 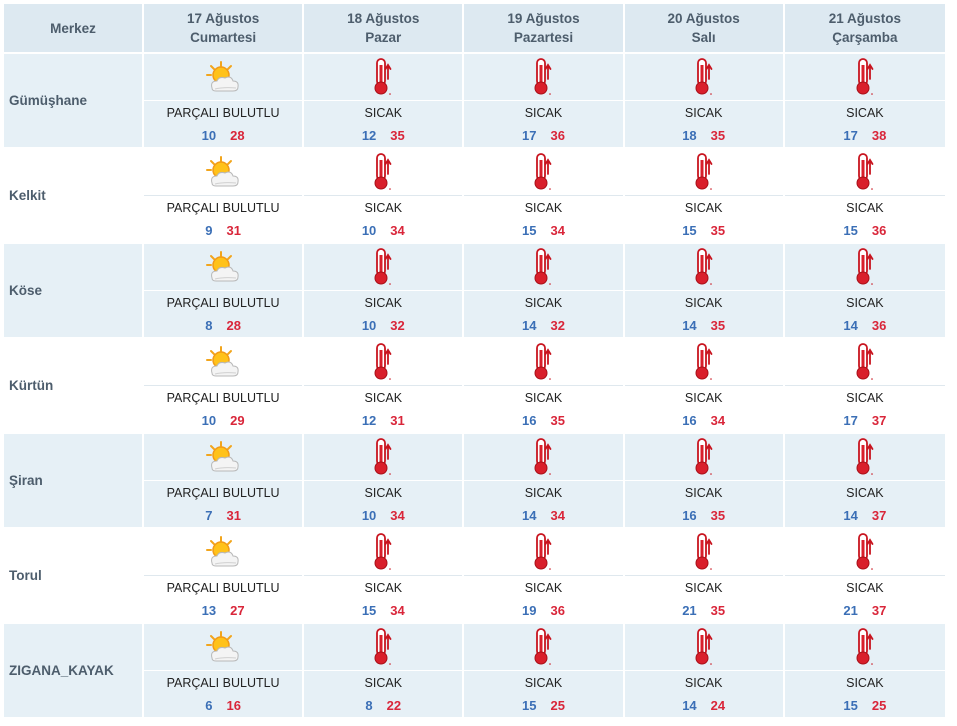 I want to click on forecast-cell: SICAK 19 36, so click(x=544, y=576).